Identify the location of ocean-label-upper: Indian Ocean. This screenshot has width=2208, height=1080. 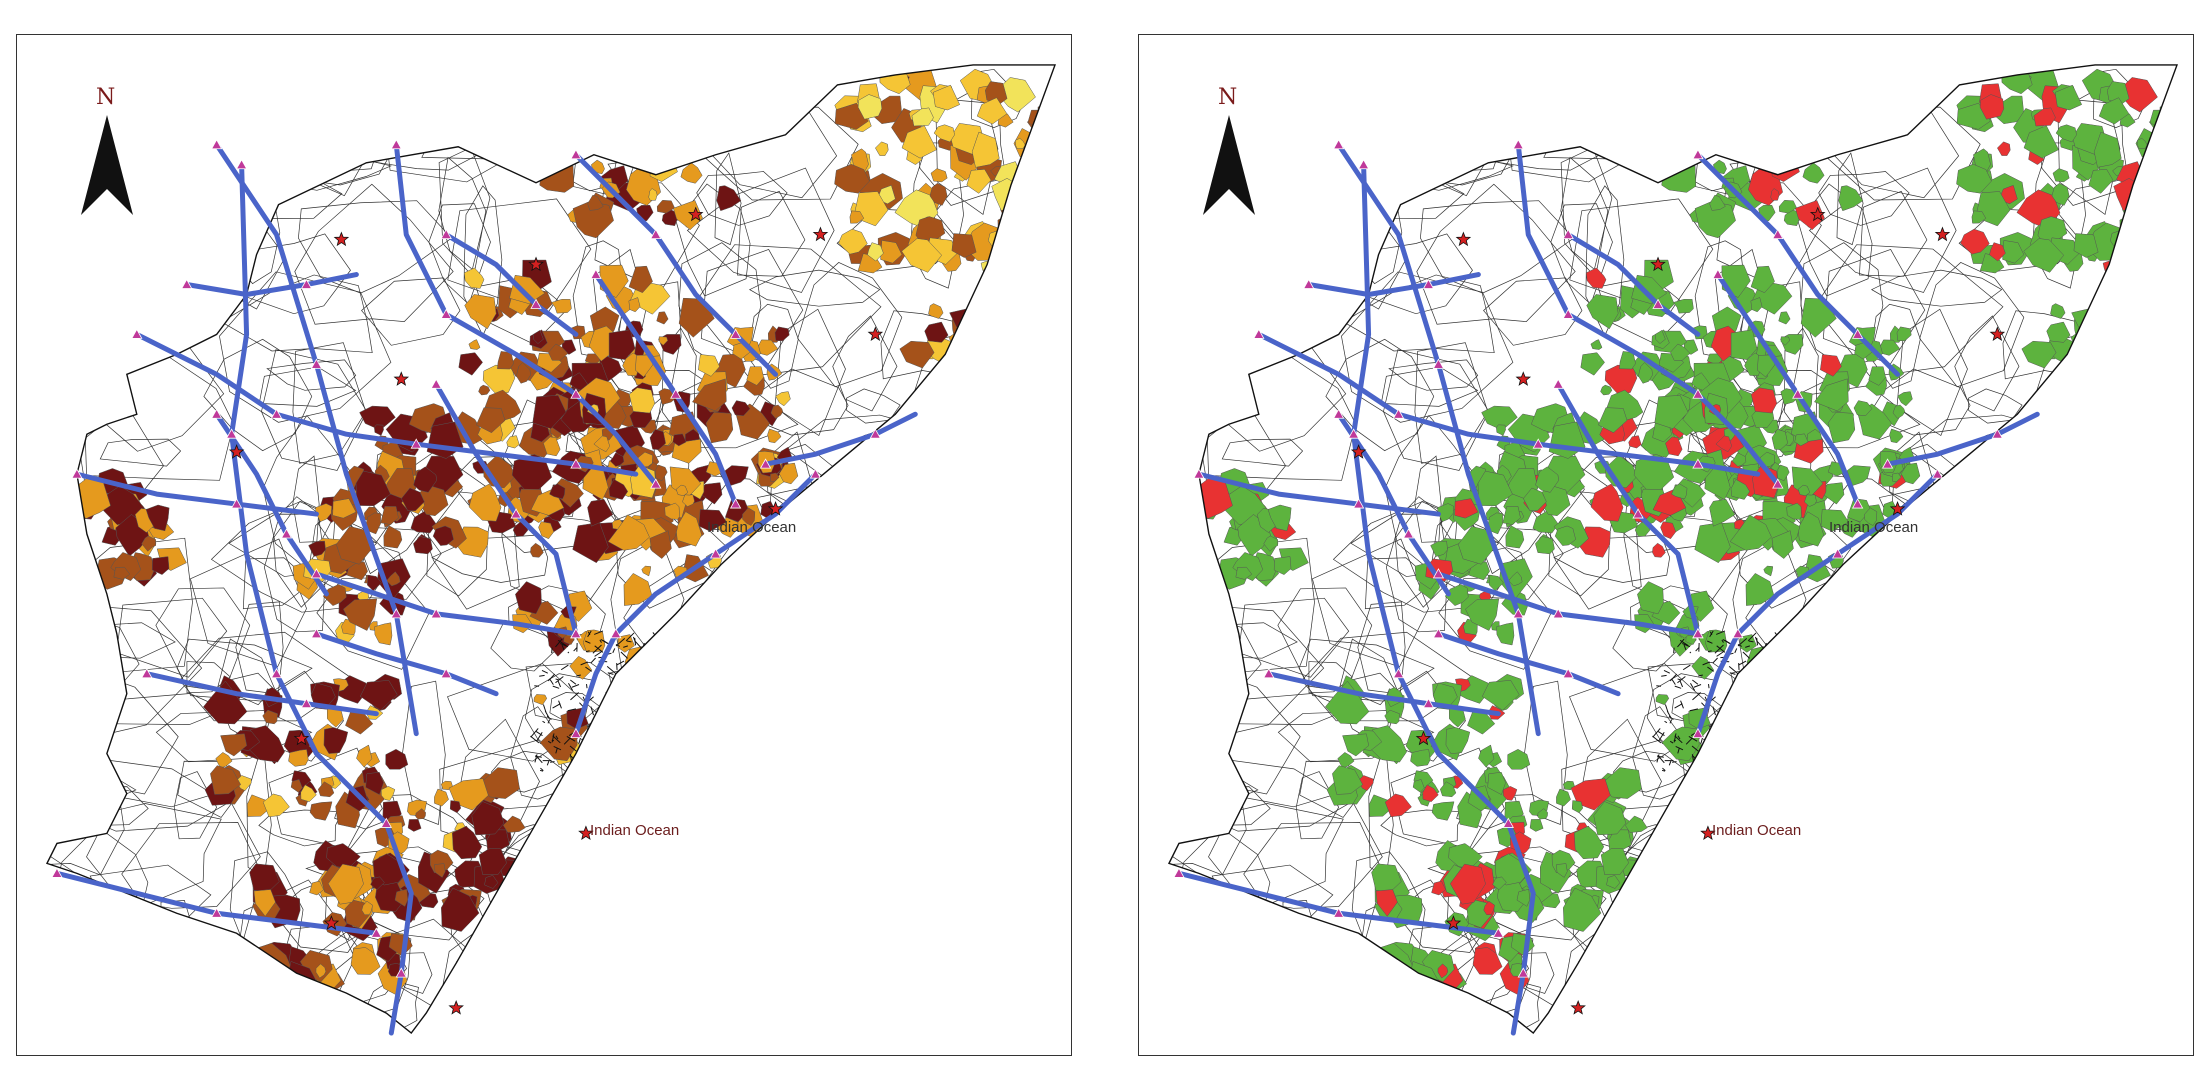
(752, 527).